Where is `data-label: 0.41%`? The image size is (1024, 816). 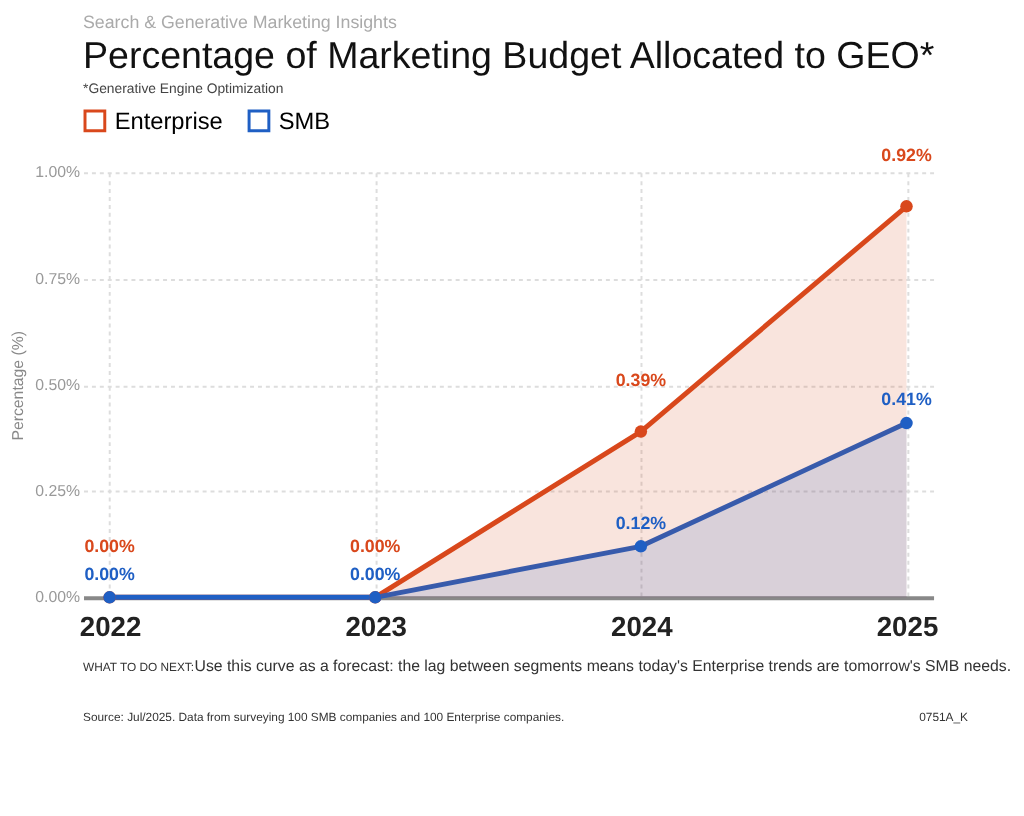 data-label: 0.41% is located at coordinates (906, 399).